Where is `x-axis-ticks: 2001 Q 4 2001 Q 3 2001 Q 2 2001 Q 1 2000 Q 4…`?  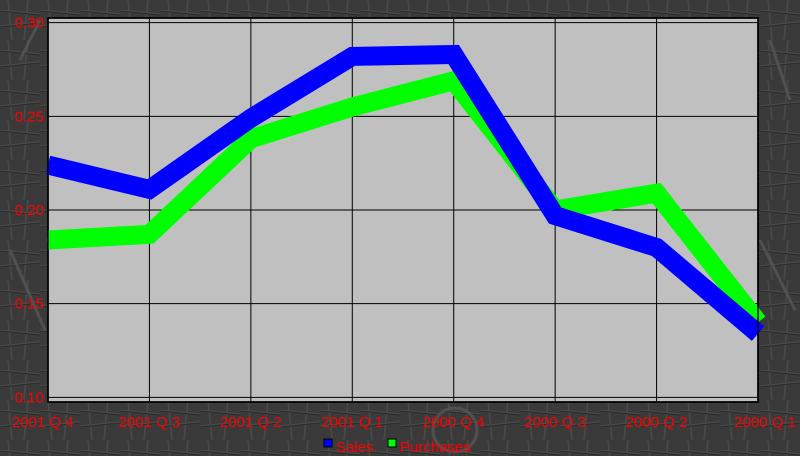 x-axis-ticks: 2001 Q 4 2001 Q 3 2001 Q 2 2001 Q 1 2000 Q 4… is located at coordinates (404, 422).